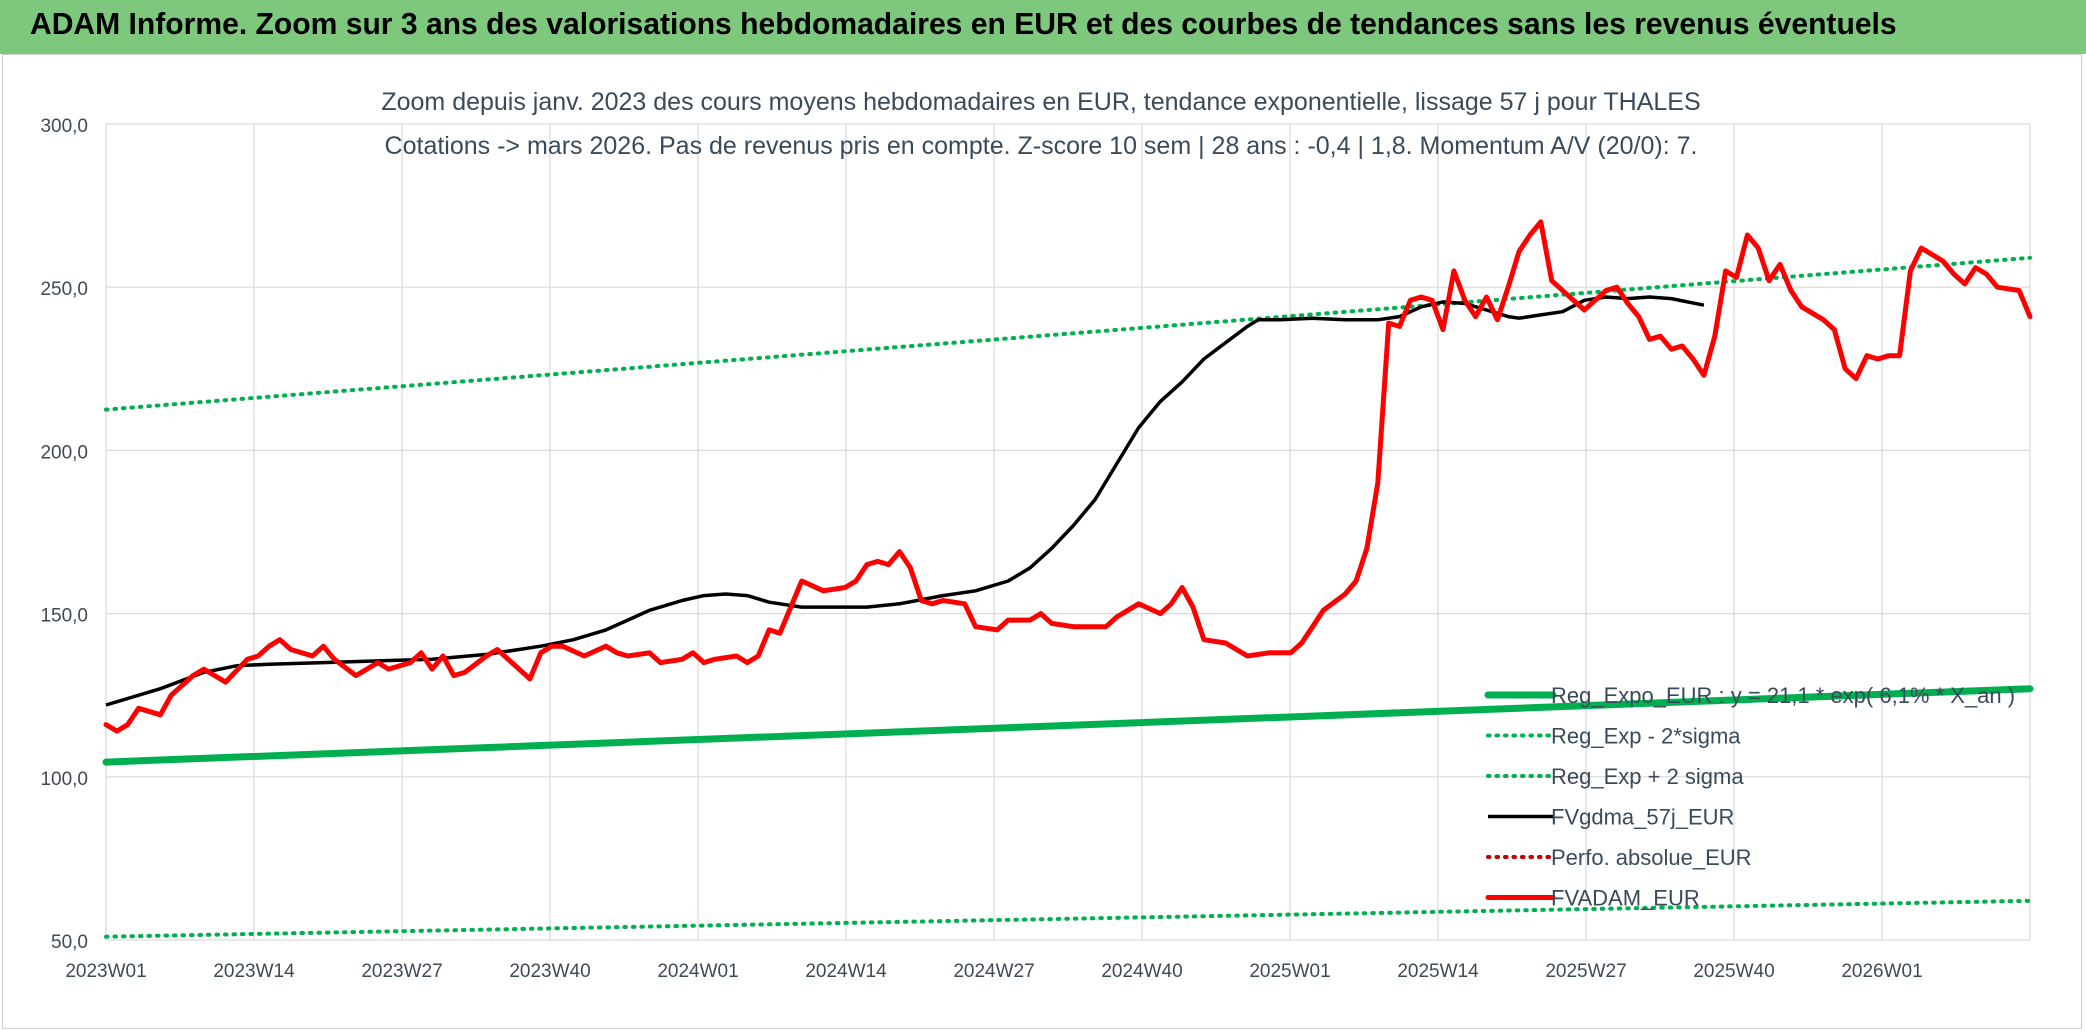 This screenshot has width=2086, height=1031. What do you see at coordinates (1068, 725) in the screenshot?
I see `series-reg-expo-eur-line` at bounding box center [1068, 725].